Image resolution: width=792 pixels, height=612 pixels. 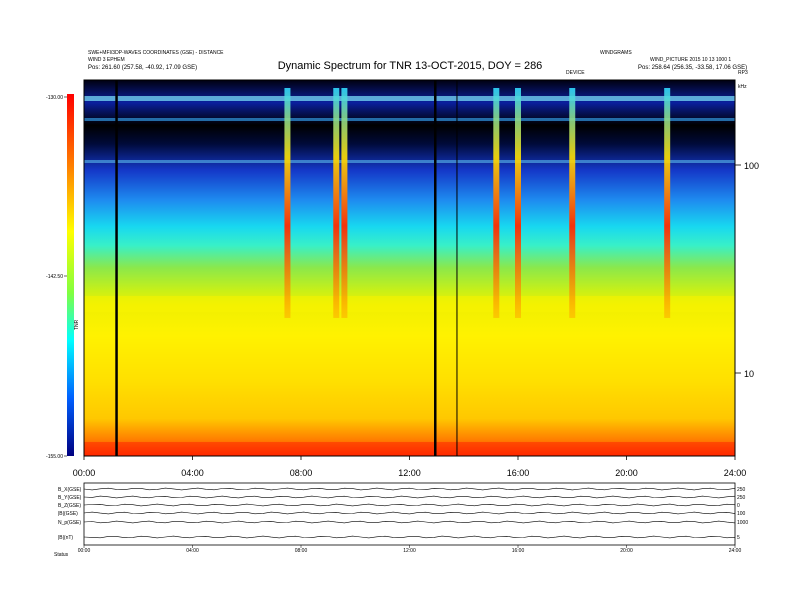 What do you see at coordinates (735, 473) in the screenshot?
I see `x-tick-label: 24:00` at bounding box center [735, 473].